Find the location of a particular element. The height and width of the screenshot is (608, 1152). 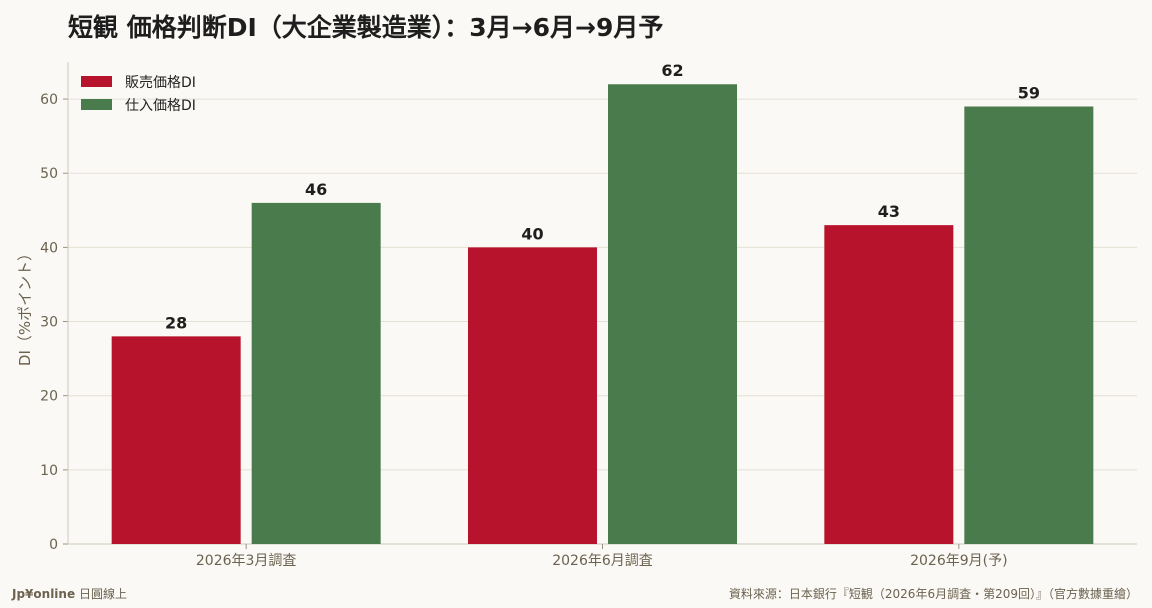

y-tick-labels: 0 10 20 30 40 50 60 is located at coordinates (49, 322).